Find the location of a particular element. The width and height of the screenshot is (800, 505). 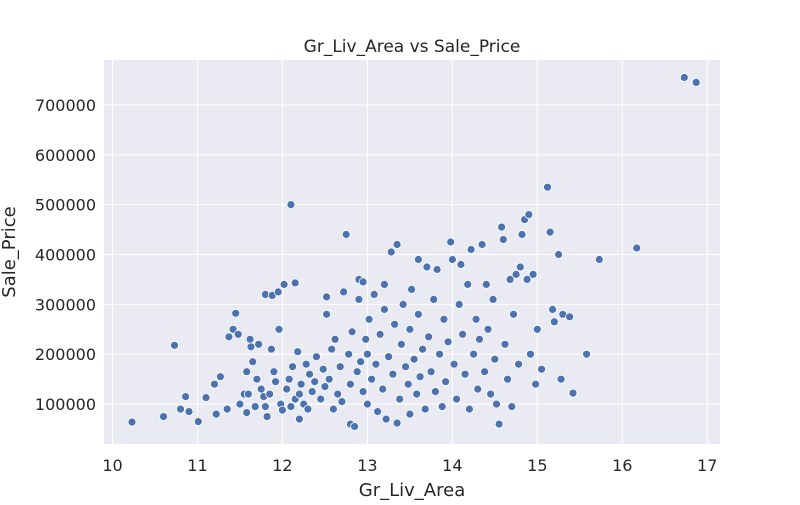

x-tick-label: 10 is located at coordinates (112, 465).